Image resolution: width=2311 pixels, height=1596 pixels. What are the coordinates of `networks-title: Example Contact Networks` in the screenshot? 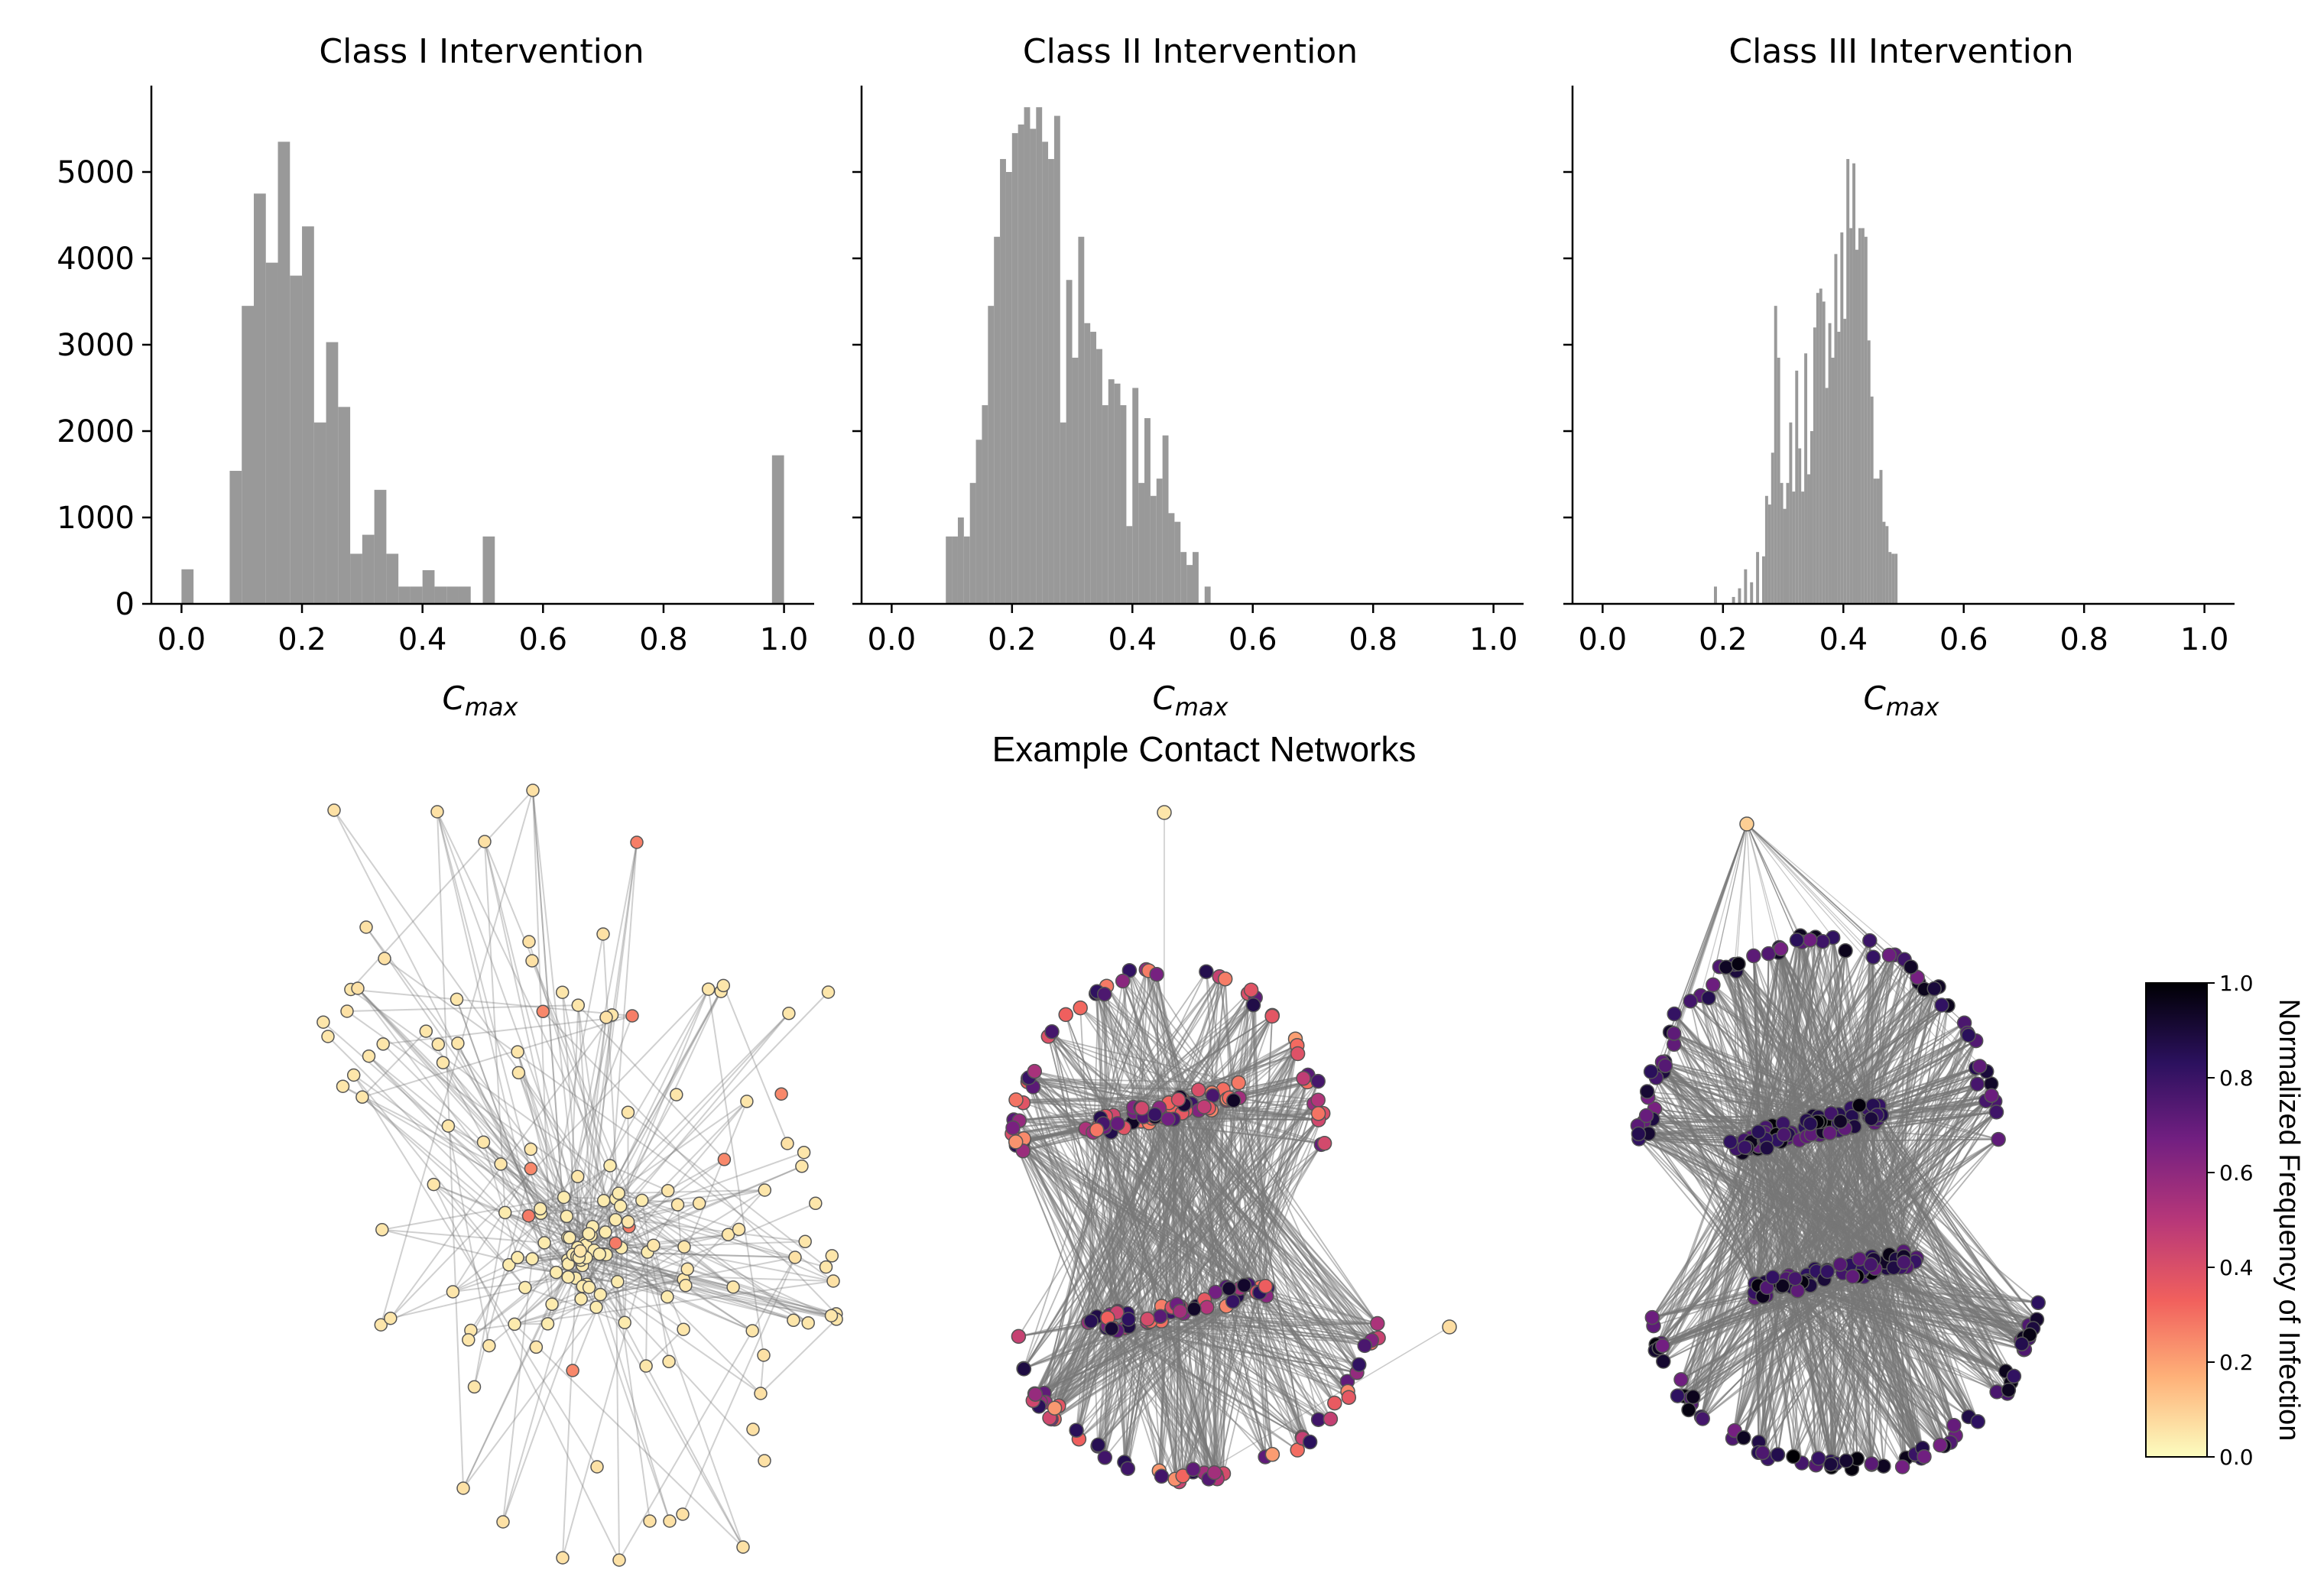 It's located at (1204, 749).